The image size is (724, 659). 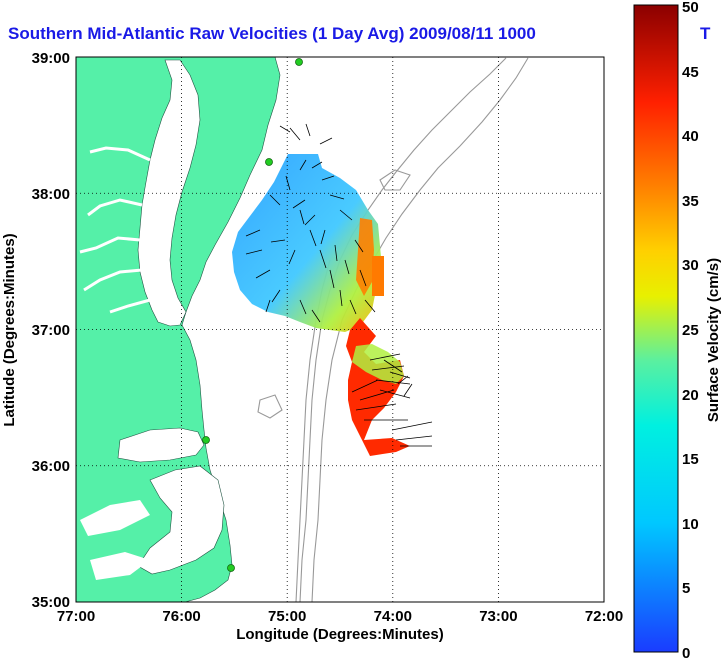 What do you see at coordinates (51, 194) in the screenshot?
I see `y-tick-label: 38:00` at bounding box center [51, 194].